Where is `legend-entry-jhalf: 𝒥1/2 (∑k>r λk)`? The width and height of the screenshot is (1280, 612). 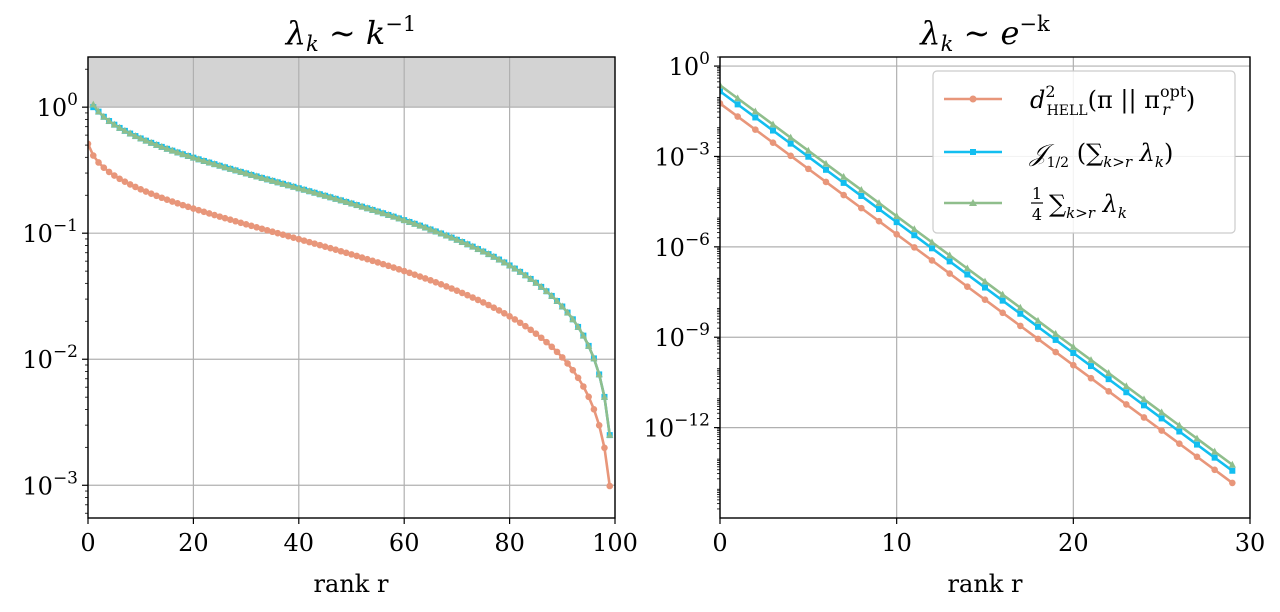 legend-entry-jhalf: 𝒥1/2 (∑k>r λk) is located at coordinates (1058, 155).